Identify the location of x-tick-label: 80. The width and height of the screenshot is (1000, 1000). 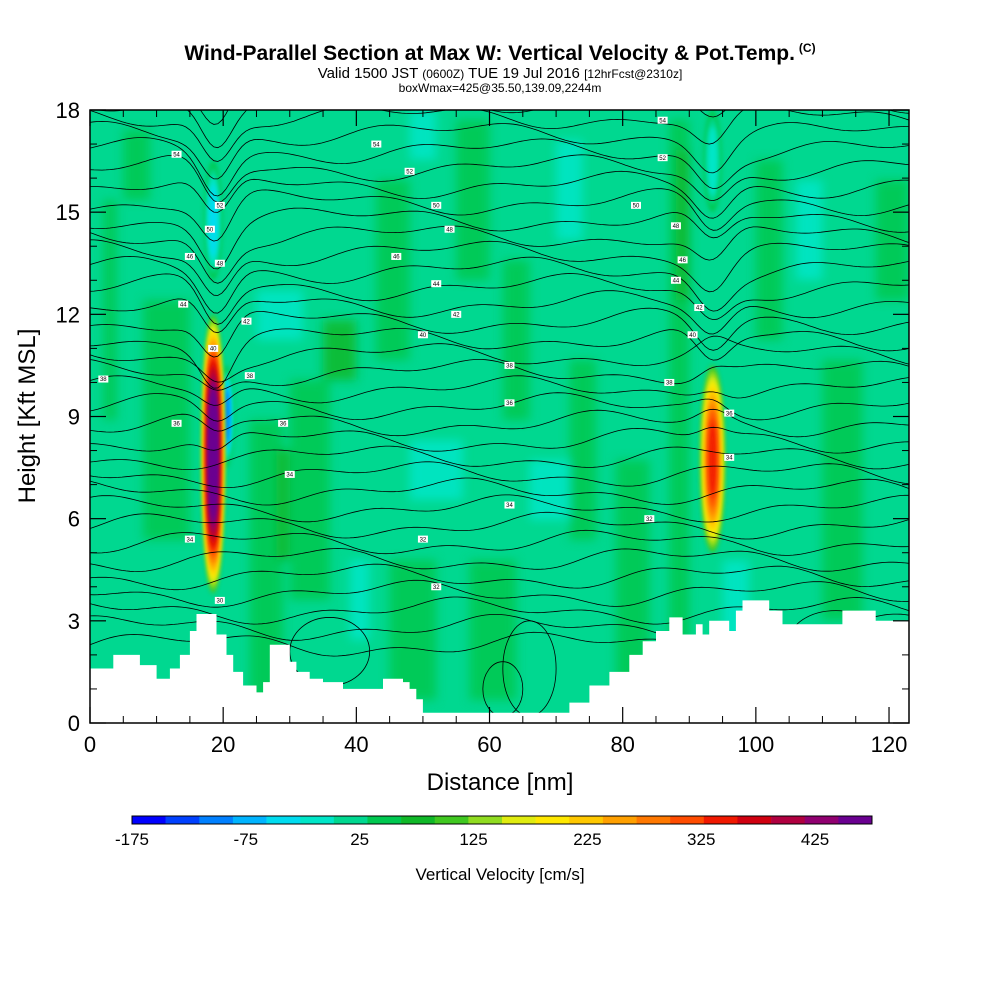
(622, 744).